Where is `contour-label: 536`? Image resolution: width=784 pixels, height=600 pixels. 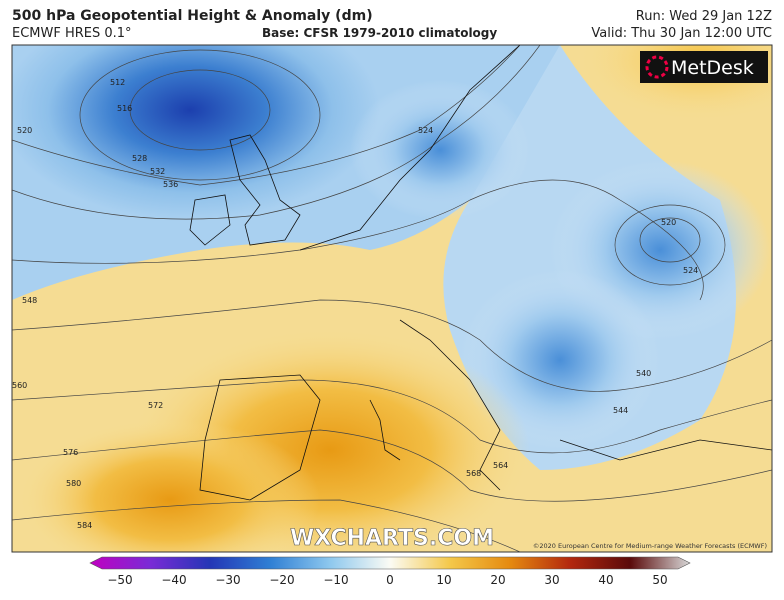
contour-label: 536 is located at coordinates (170, 184).